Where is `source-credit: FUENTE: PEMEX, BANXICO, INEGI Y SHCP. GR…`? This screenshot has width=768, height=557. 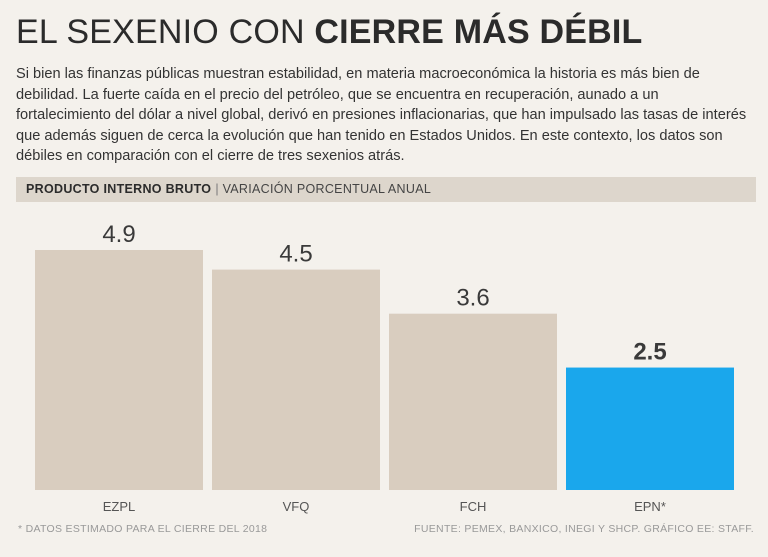
source-credit: FUENTE: PEMEX, BANXICO, INEGI Y SHCP. GR… is located at coordinates (584, 529).